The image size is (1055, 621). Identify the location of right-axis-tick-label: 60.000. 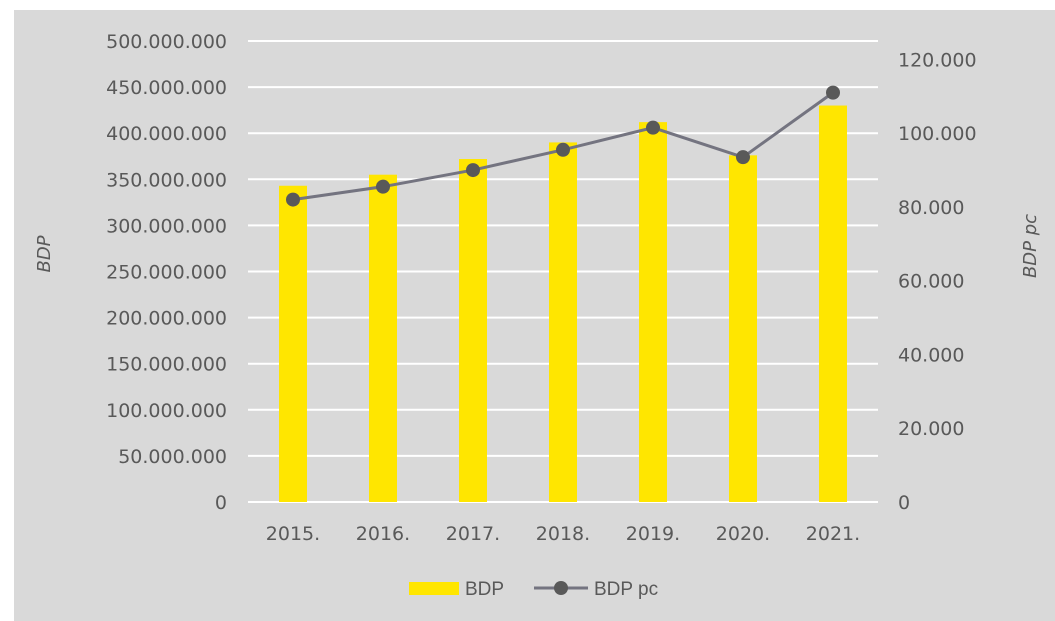
(931, 282).